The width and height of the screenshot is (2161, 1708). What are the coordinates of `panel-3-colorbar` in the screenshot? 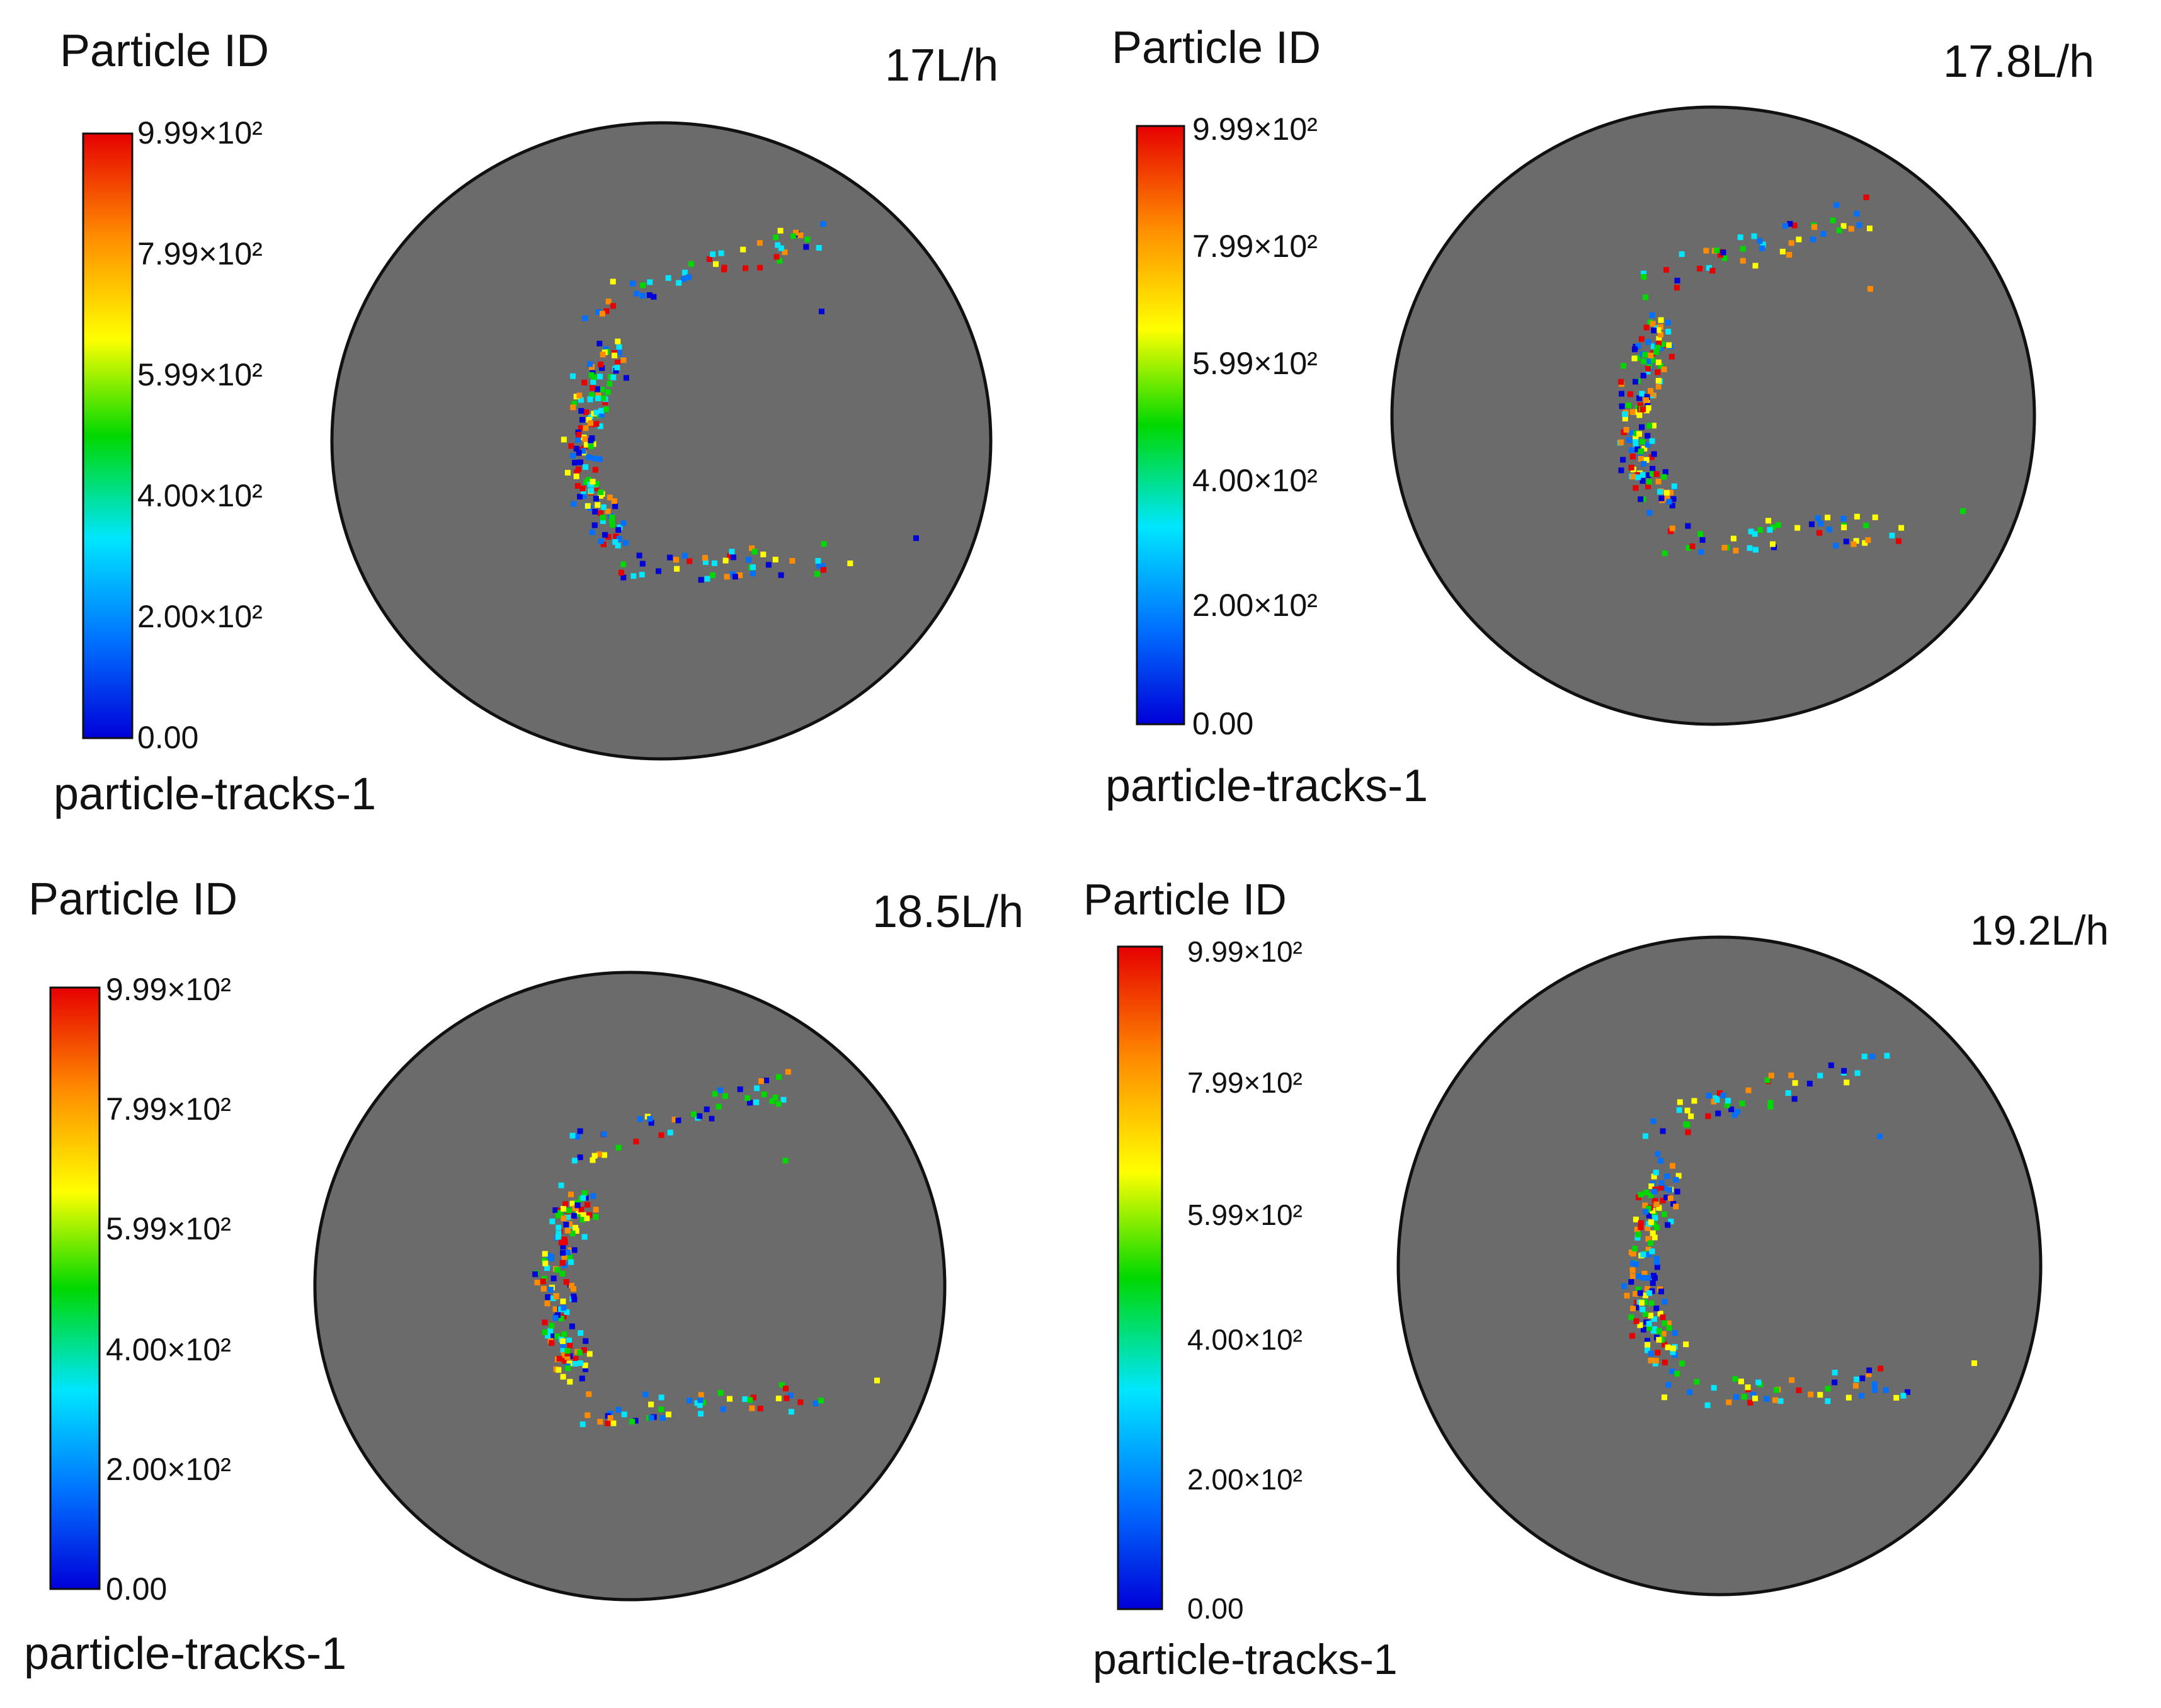 It's located at (75, 1288).